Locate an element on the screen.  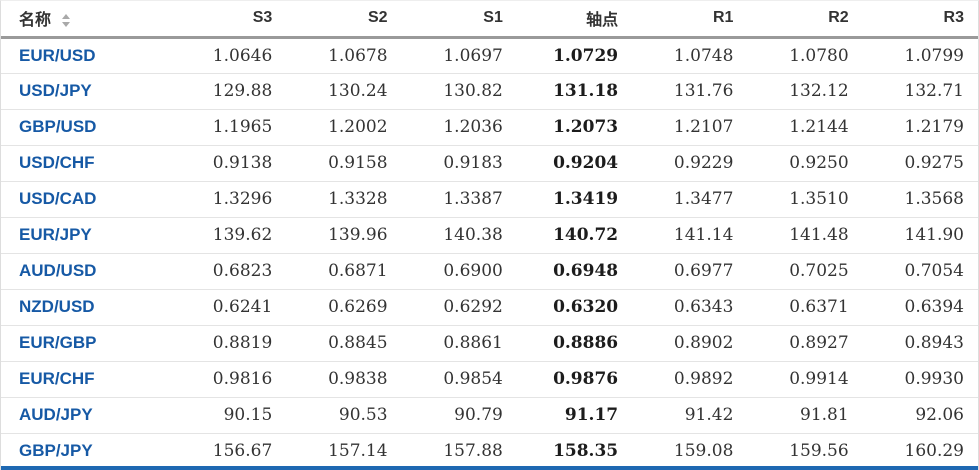
cell-s2: 130.24 is located at coordinates (344, 90).